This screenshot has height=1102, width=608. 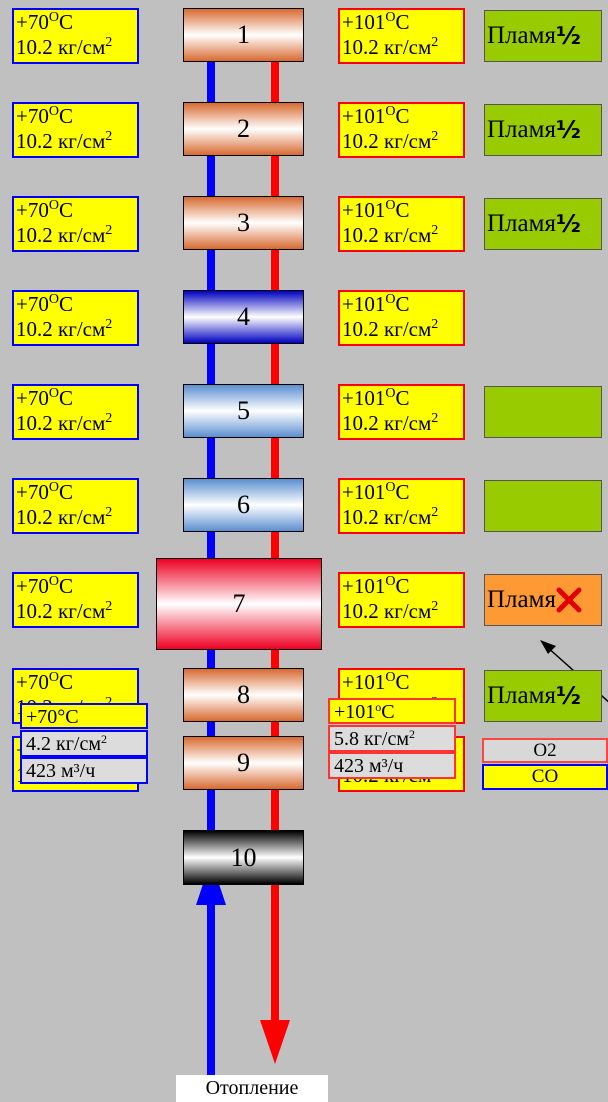 What do you see at coordinates (548, 647) in the screenshot?
I see `pointer-head` at bounding box center [548, 647].